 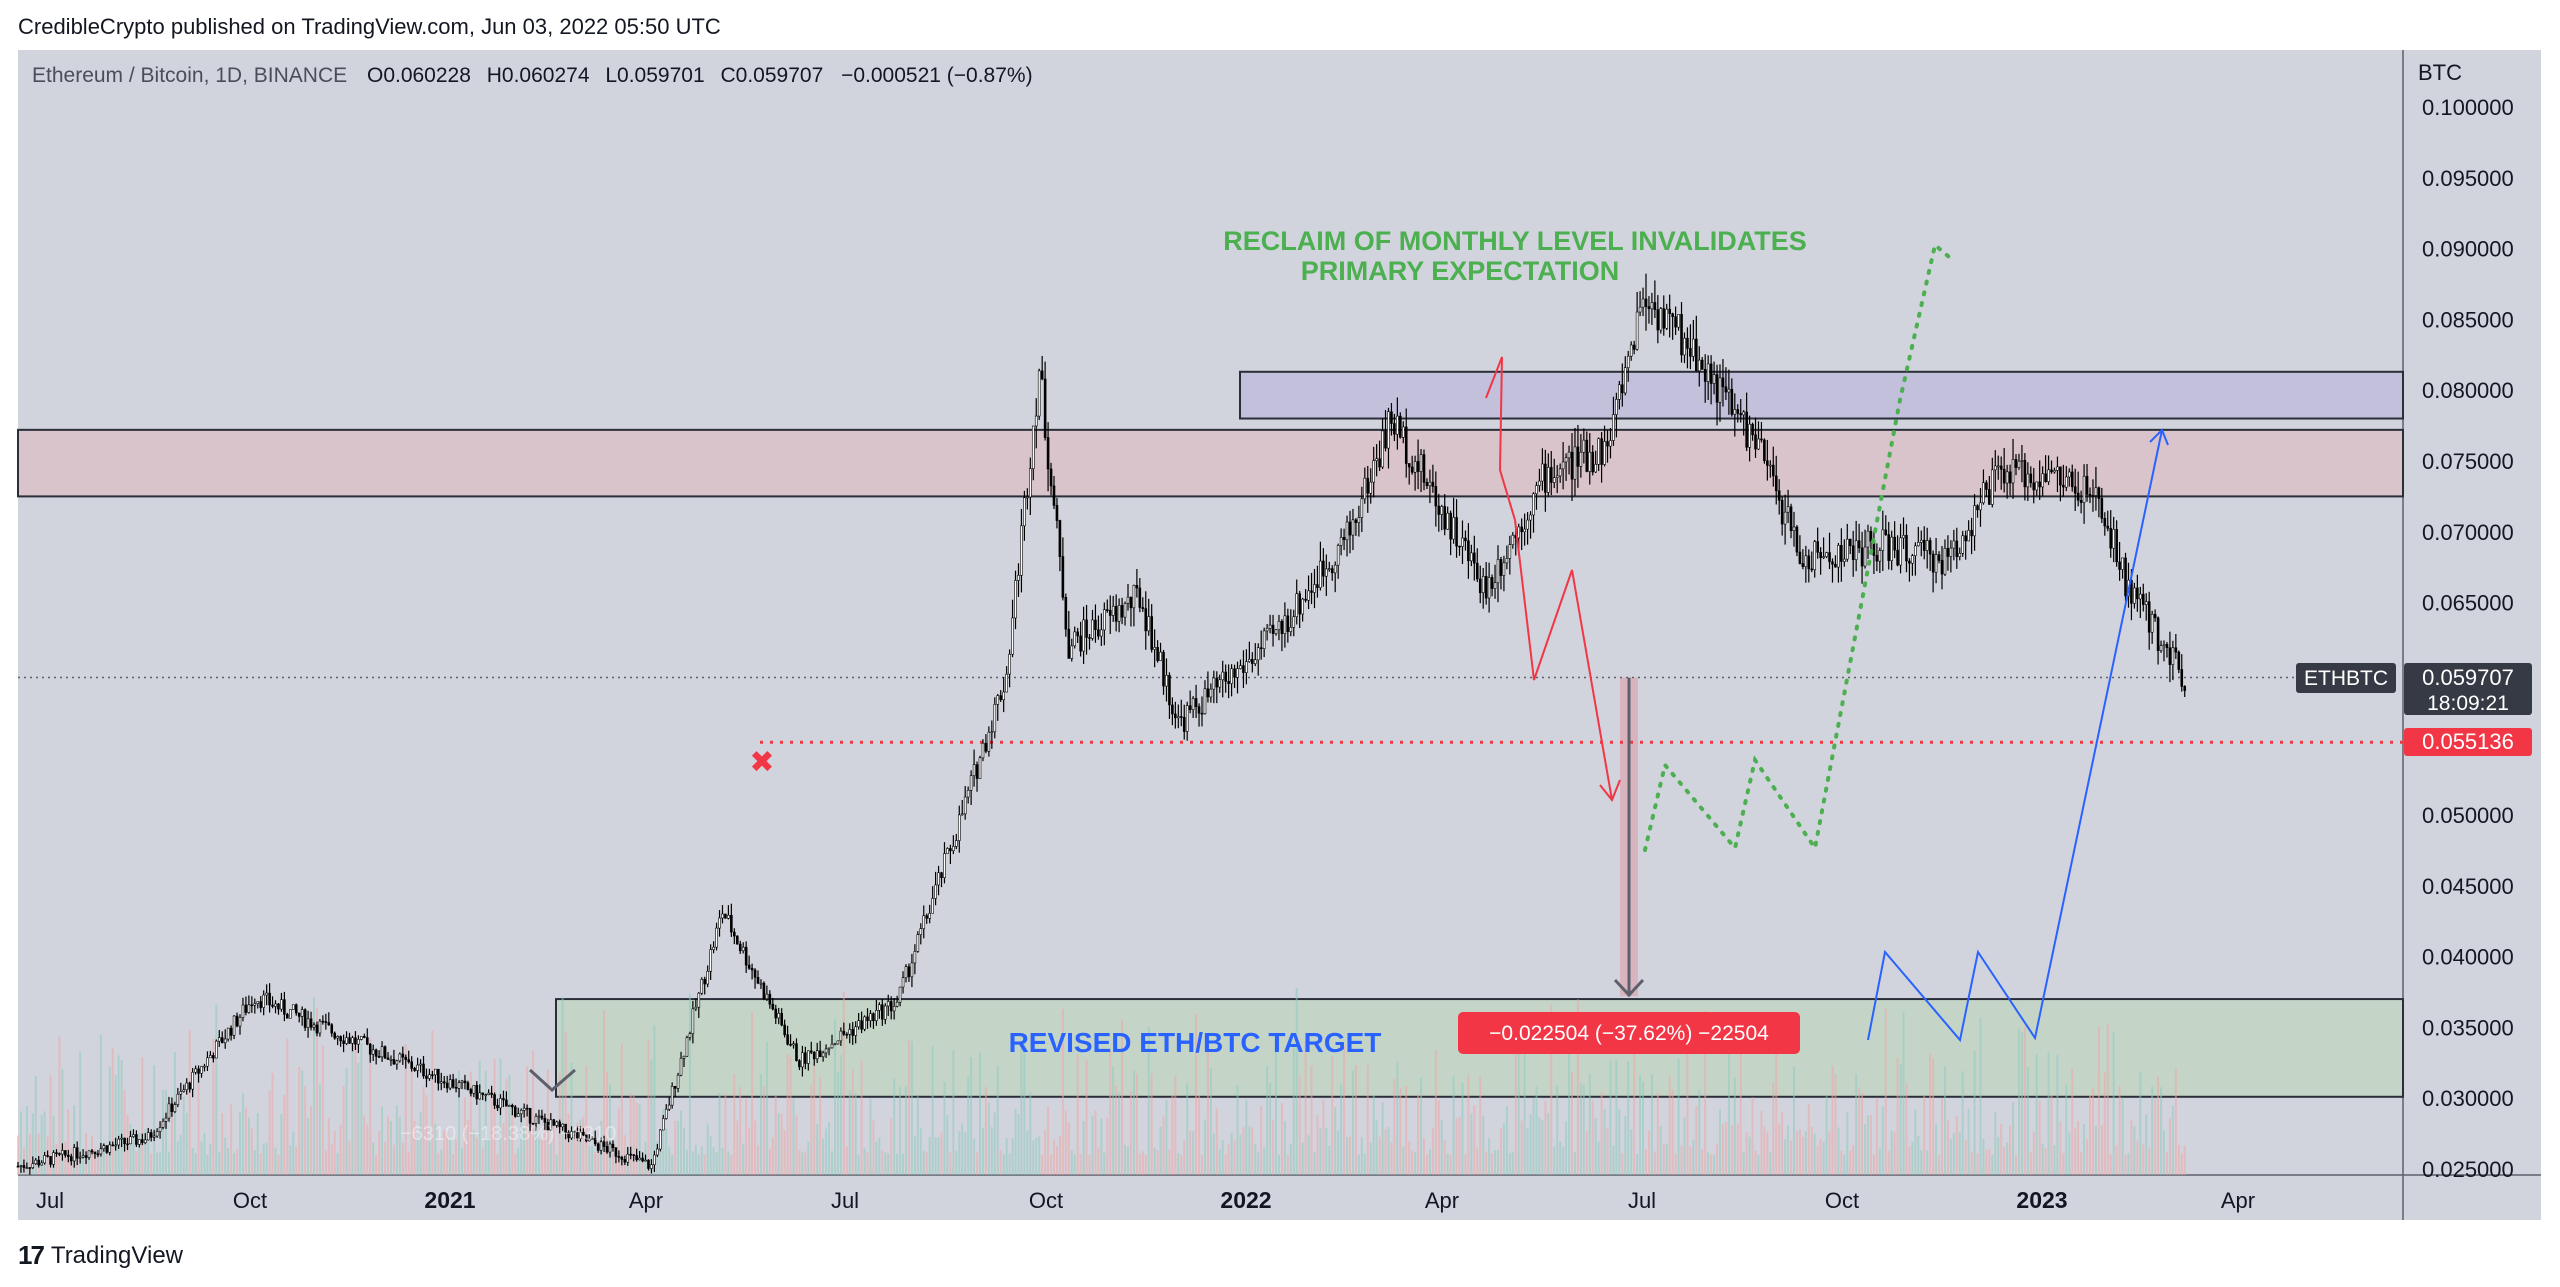 I want to click on tradingview-footer: 17 TradingView, so click(x=100, y=1255).